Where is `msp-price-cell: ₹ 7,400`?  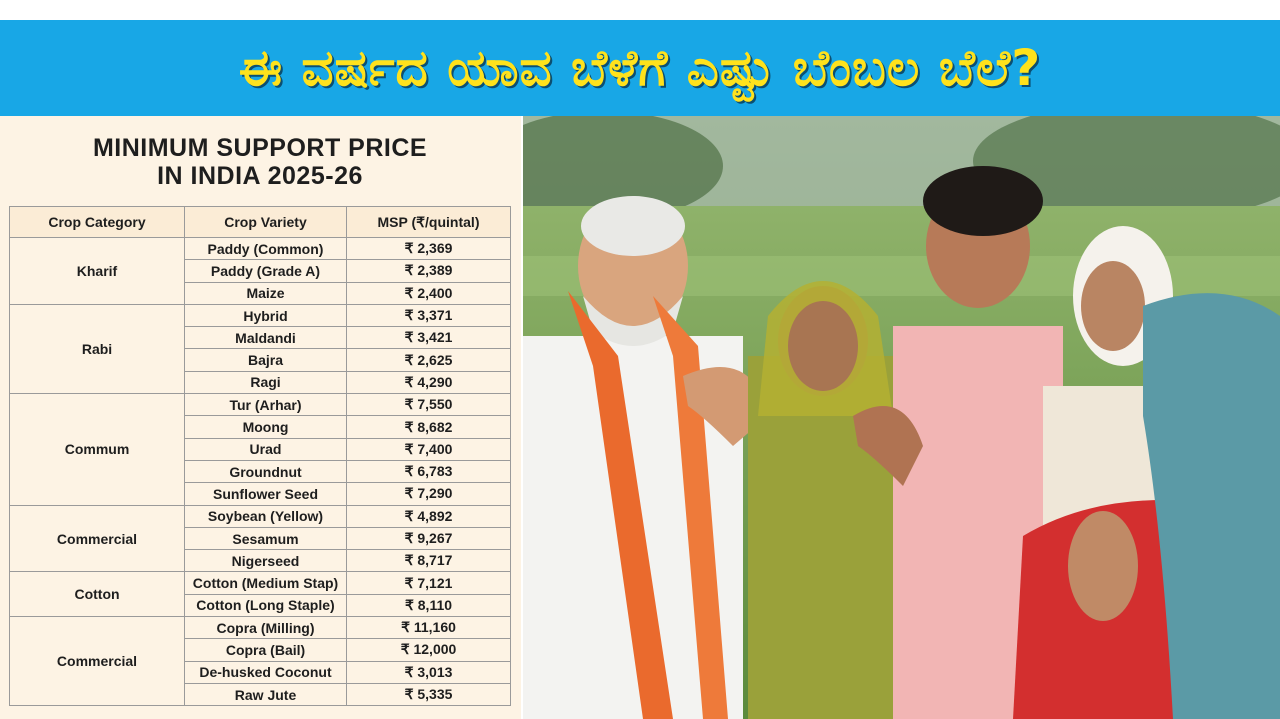
msp-price-cell: ₹ 7,400 is located at coordinates (428, 449).